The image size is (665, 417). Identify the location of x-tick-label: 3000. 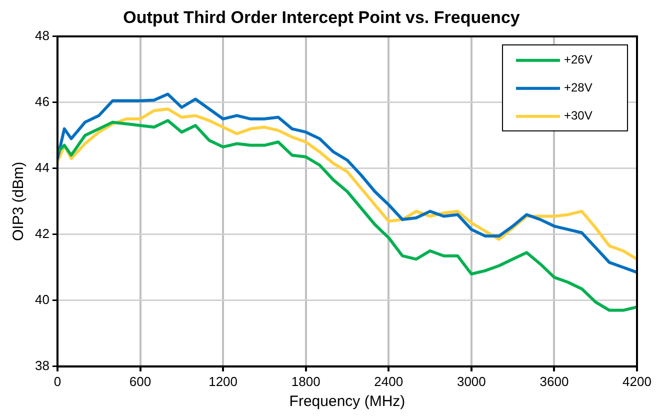
(471, 381).